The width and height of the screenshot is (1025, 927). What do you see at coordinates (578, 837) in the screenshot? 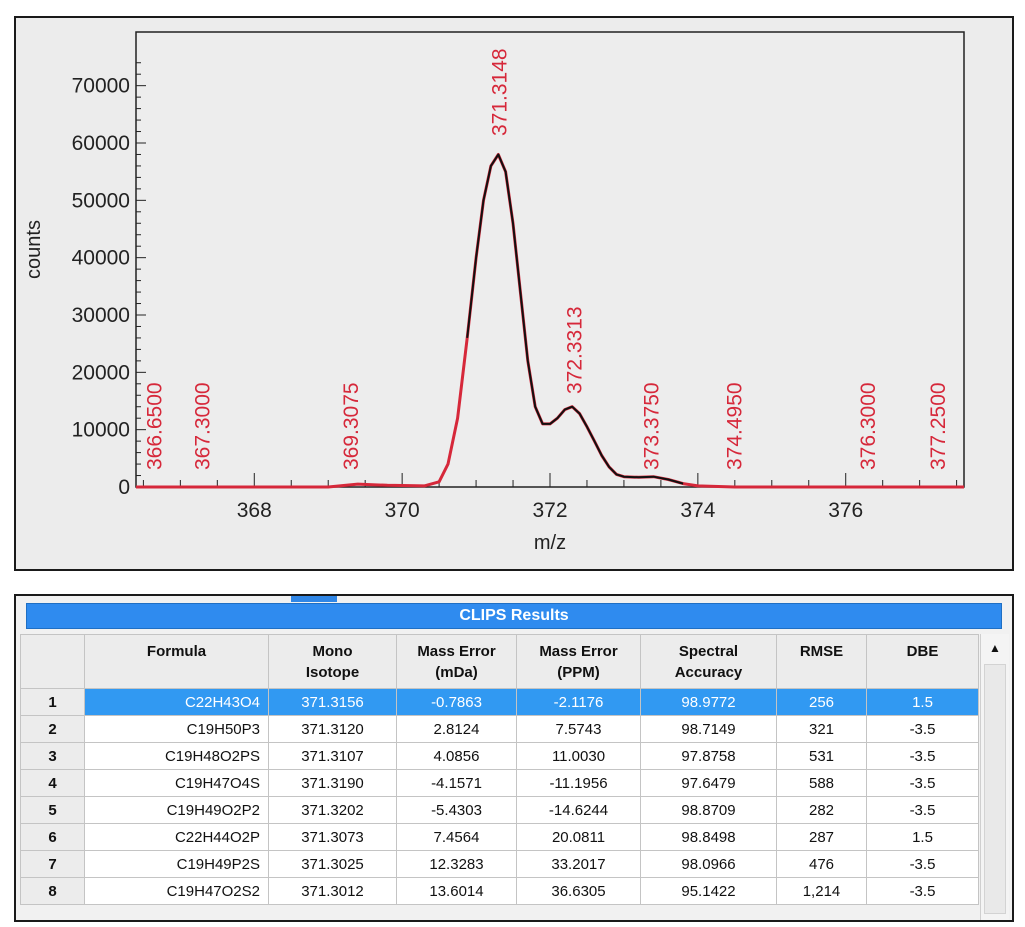
I see `table-cell: 20.0811` at bounding box center [578, 837].